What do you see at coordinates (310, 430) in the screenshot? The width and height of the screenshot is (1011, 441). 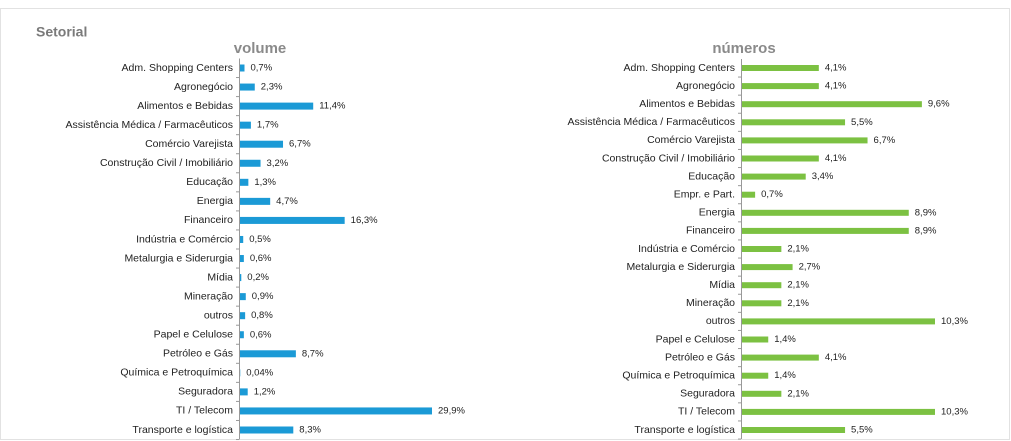 I see `value-label: 8,3%` at bounding box center [310, 430].